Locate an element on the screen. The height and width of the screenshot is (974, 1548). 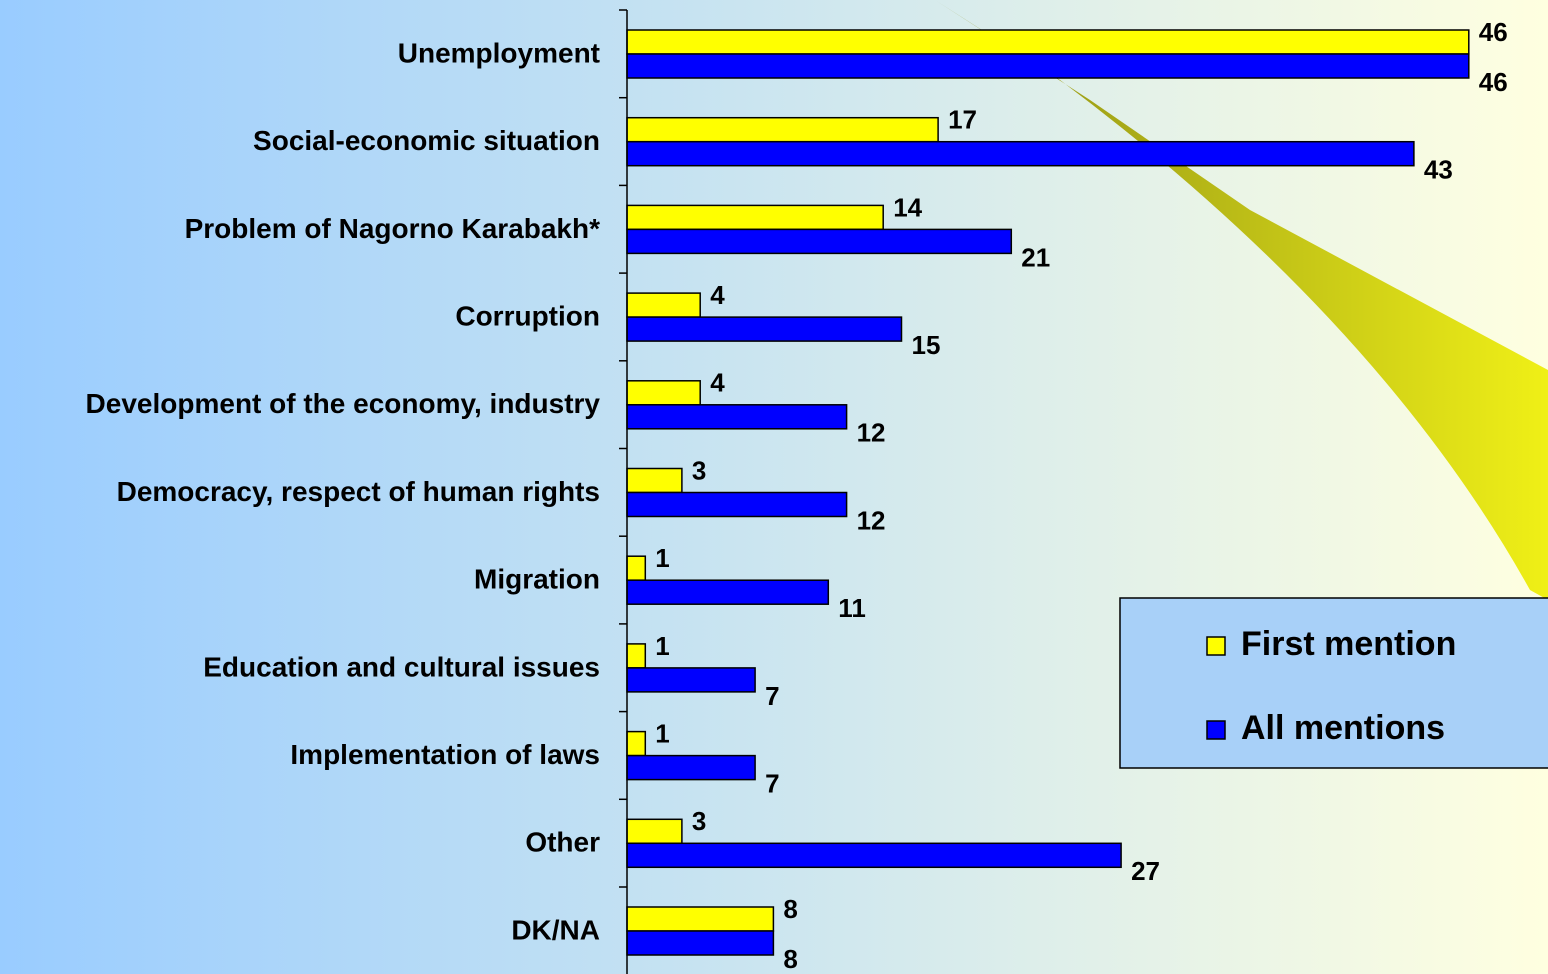
category-label: Social-economic situation is located at coordinates (426, 140).